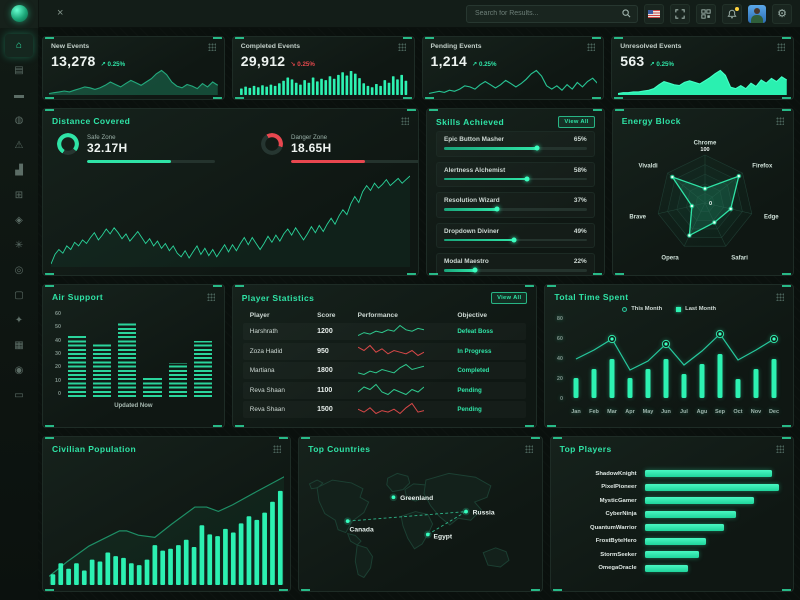 Image resolution: width=800 pixels, height=600 pixels. I want to click on documents-icon: ▤, so click(19, 70).